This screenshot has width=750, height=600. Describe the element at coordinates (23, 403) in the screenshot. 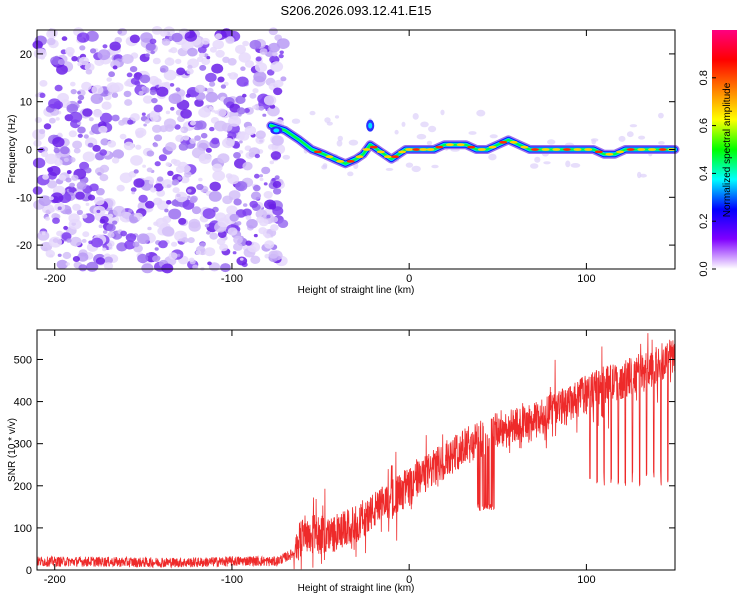

I see `y-tick-label: 400` at that location.